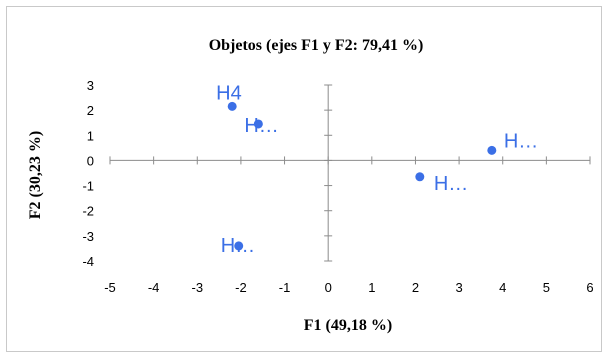  Describe the element at coordinates (316, 45) in the screenshot. I see `chart-title: Objetos (ejes F1 y F2: 79,41 %)` at that location.